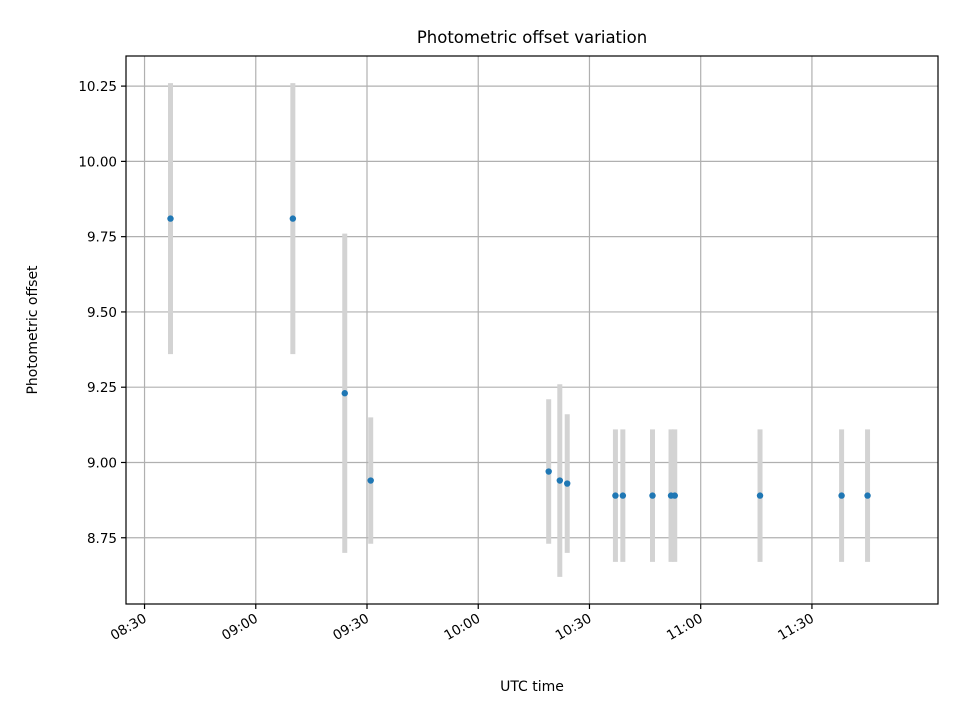  What do you see at coordinates (102, 388) in the screenshot?
I see `y-tick-label: 9.25` at bounding box center [102, 388].